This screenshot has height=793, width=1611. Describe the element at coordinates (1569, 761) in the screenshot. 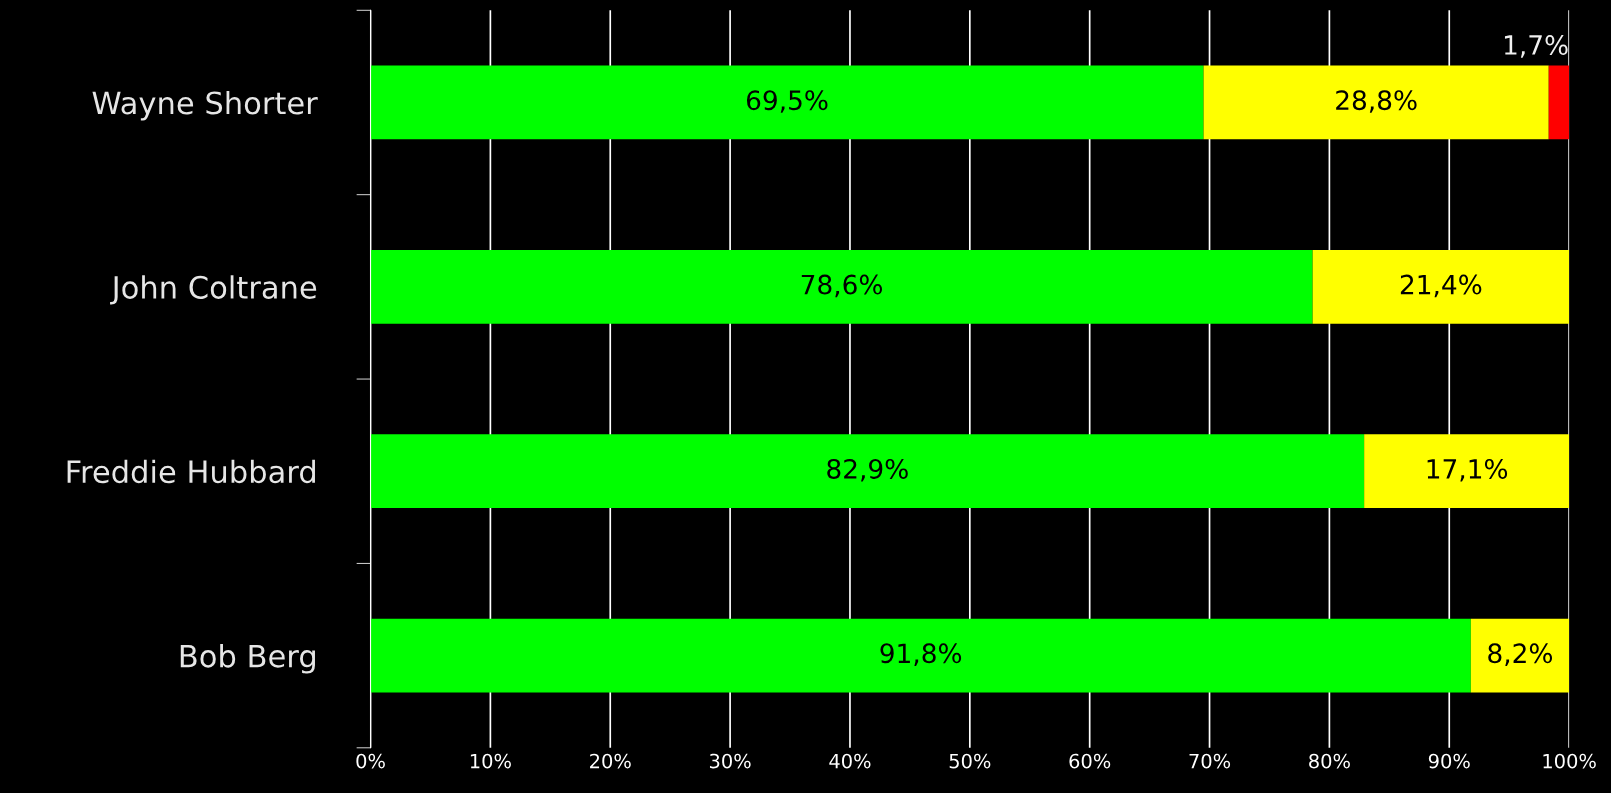

I see `x-tick-label: 100%` at that location.